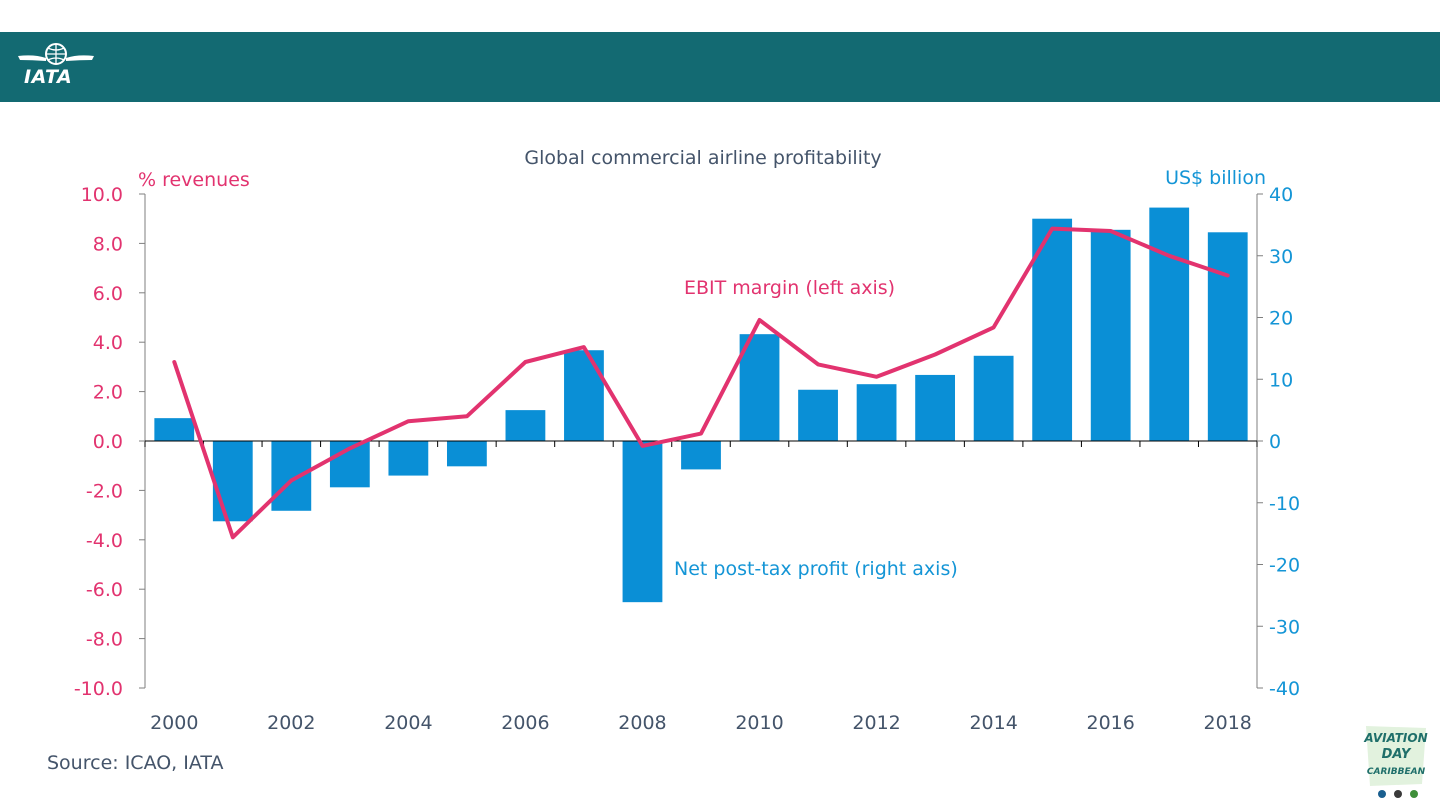  What do you see at coordinates (1284, 627) in the screenshot?
I see `right-tick-label: -30` at bounding box center [1284, 627].